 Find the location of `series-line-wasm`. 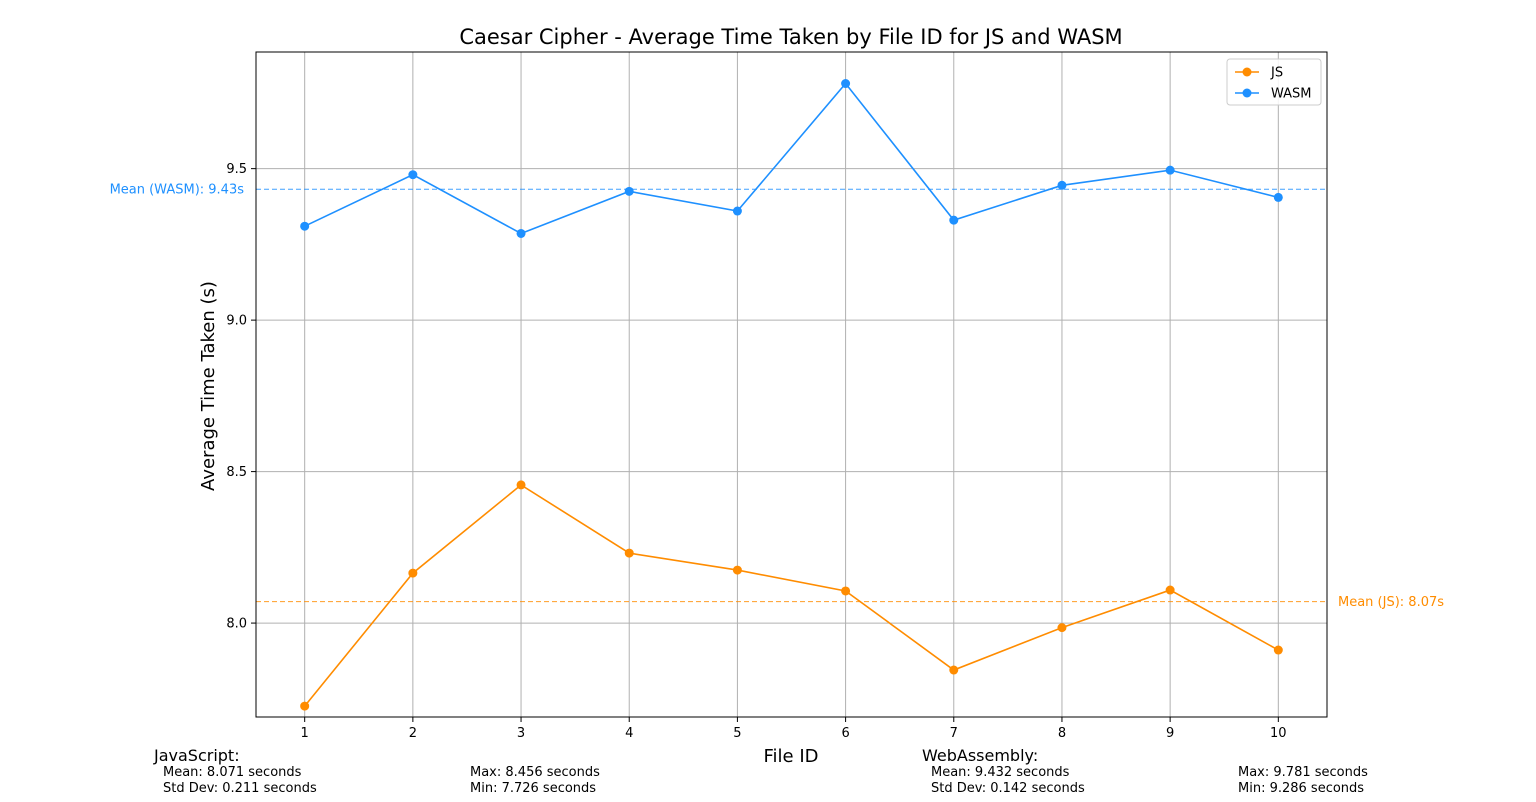

series-line-wasm is located at coordinates (791, 158).